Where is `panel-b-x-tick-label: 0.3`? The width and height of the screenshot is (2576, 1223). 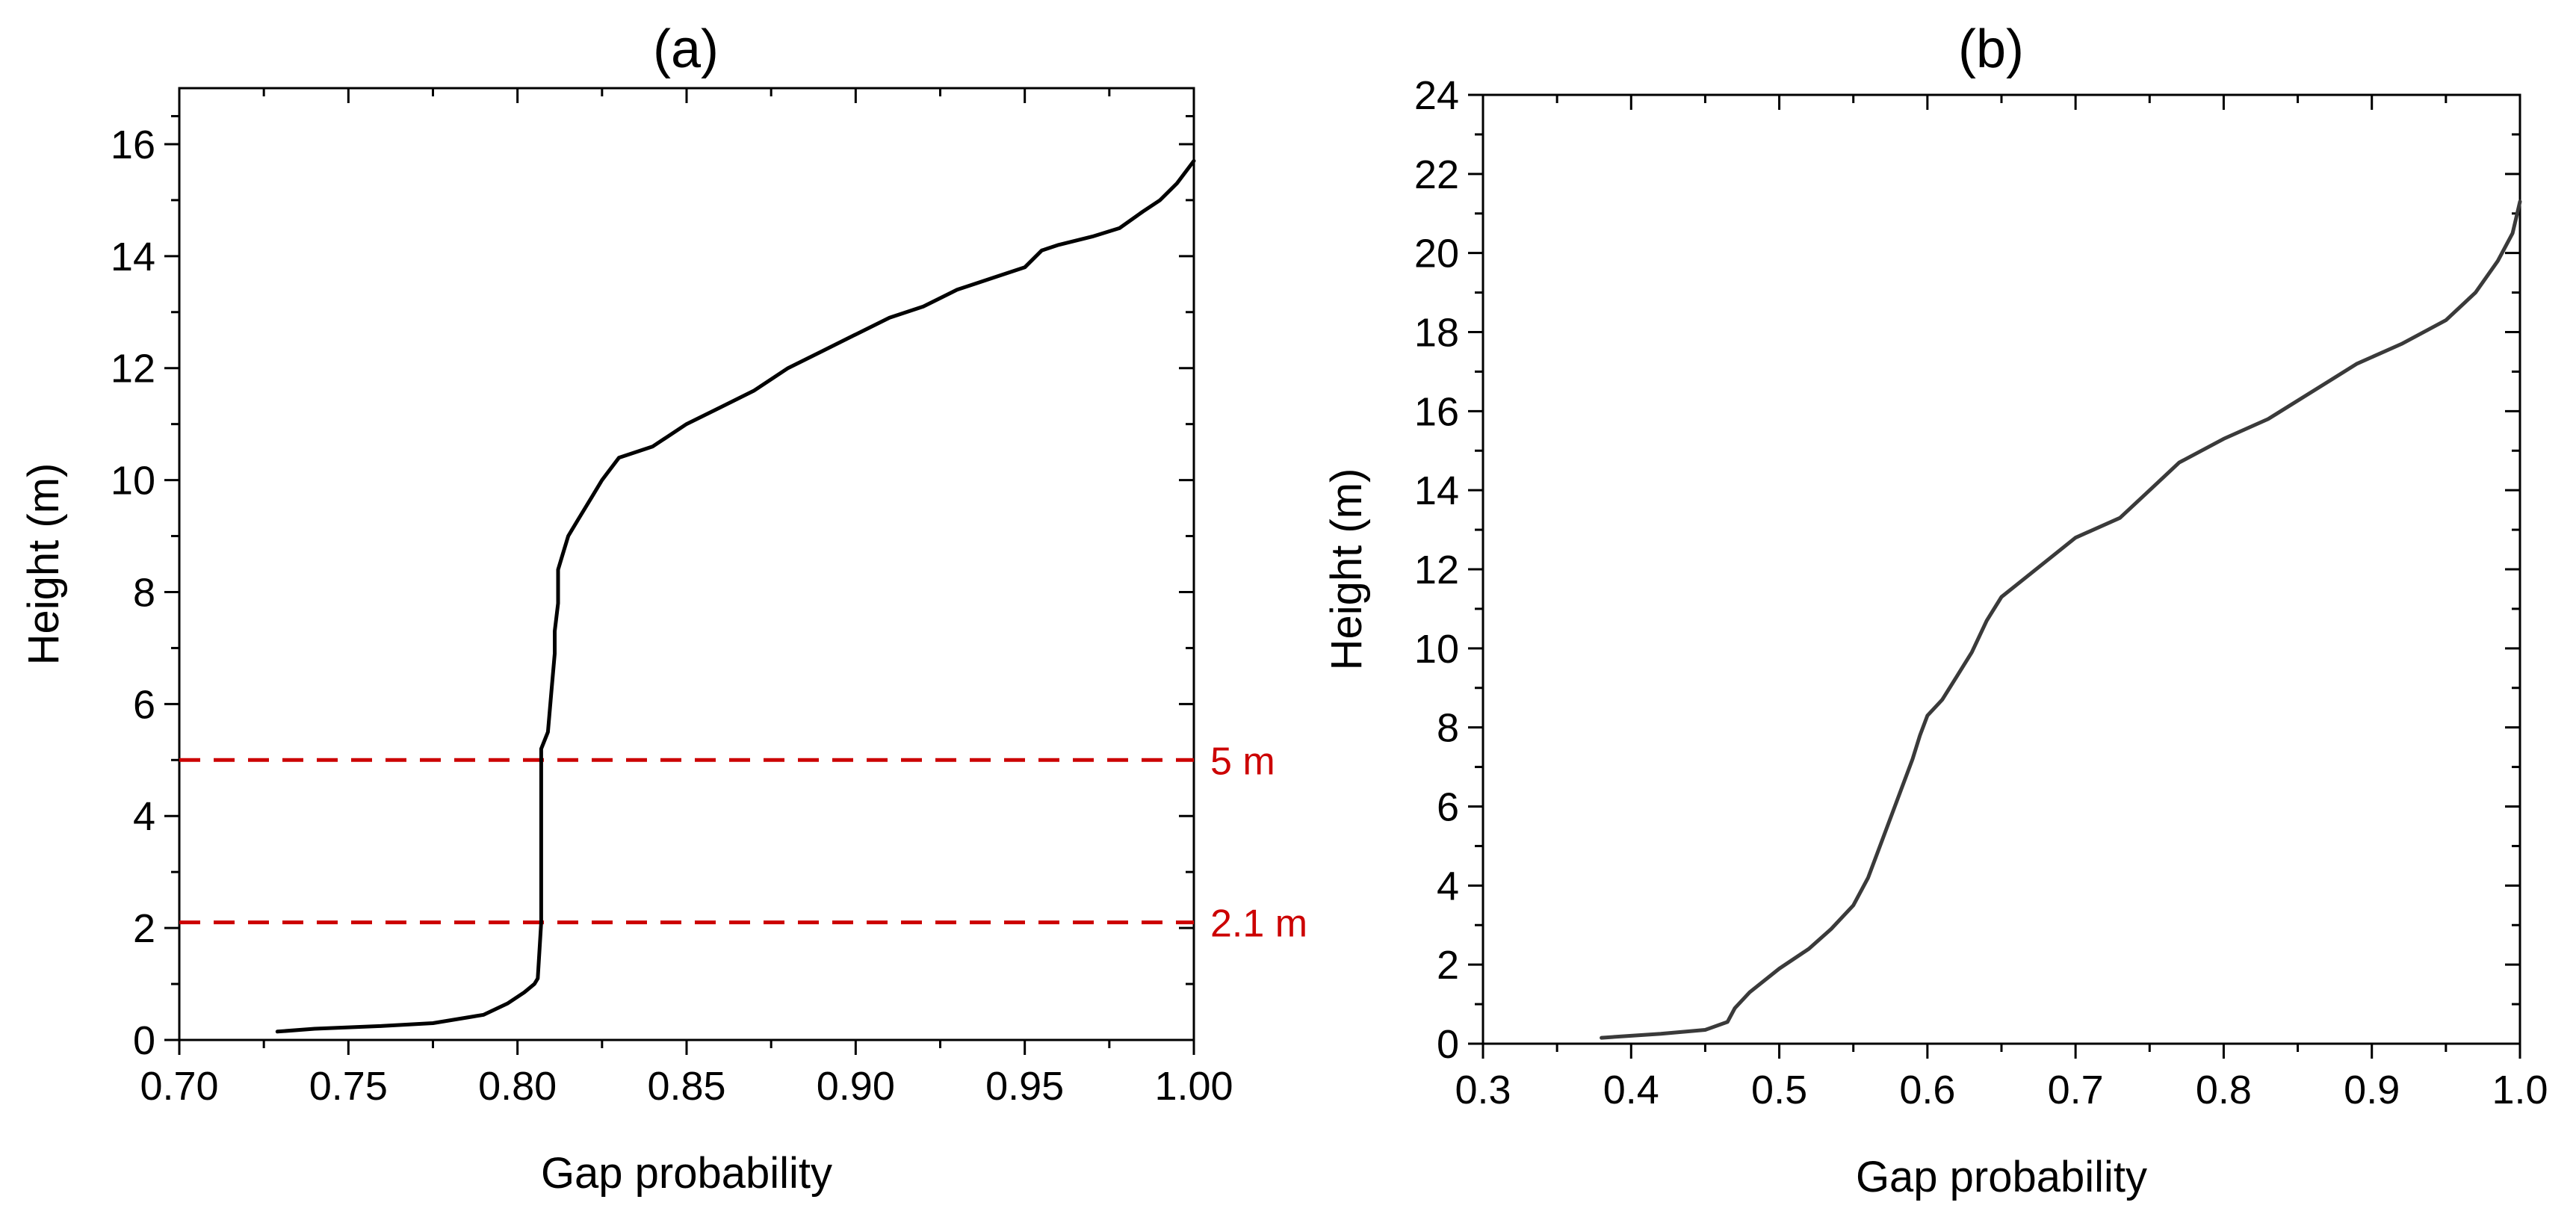
panel-b-x-tick-label: 0.3 is located at coordinates (1483, 1090).